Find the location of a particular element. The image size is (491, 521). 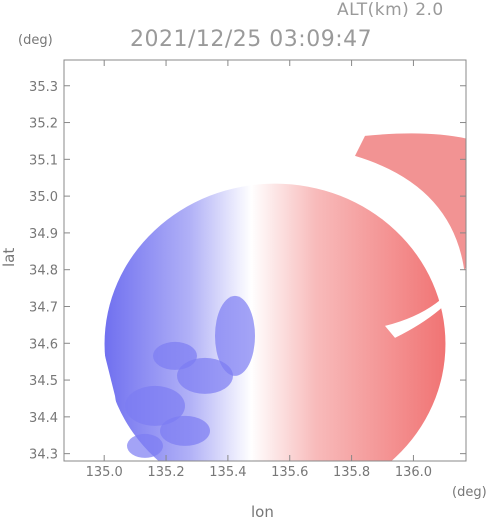

x-axis-unit: (deg) is located at coordinates (469, 492).